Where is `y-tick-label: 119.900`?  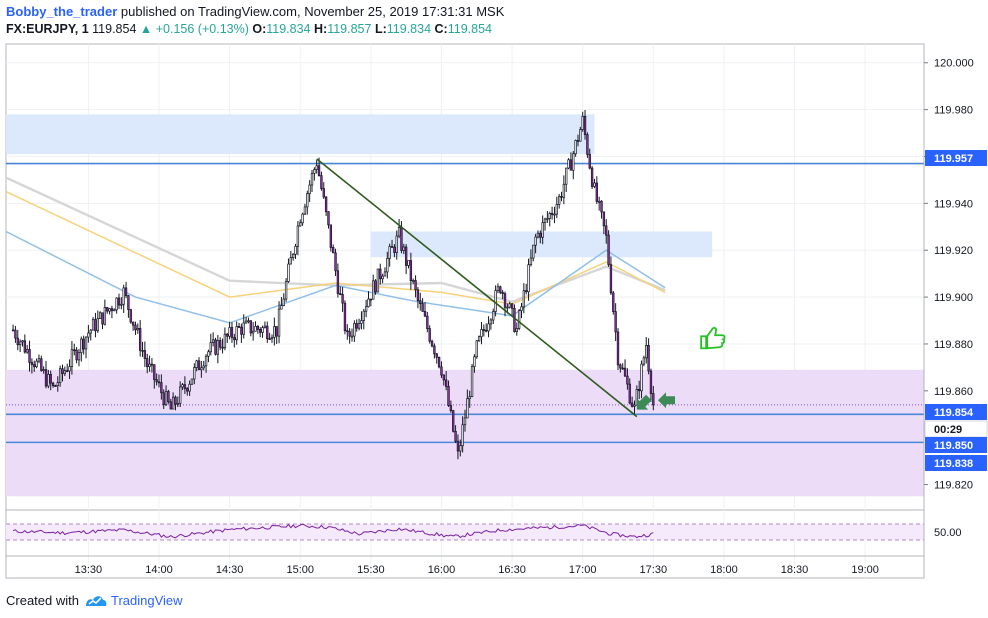 y-tick-label: 119.900 is located at coordinates (953, 298).